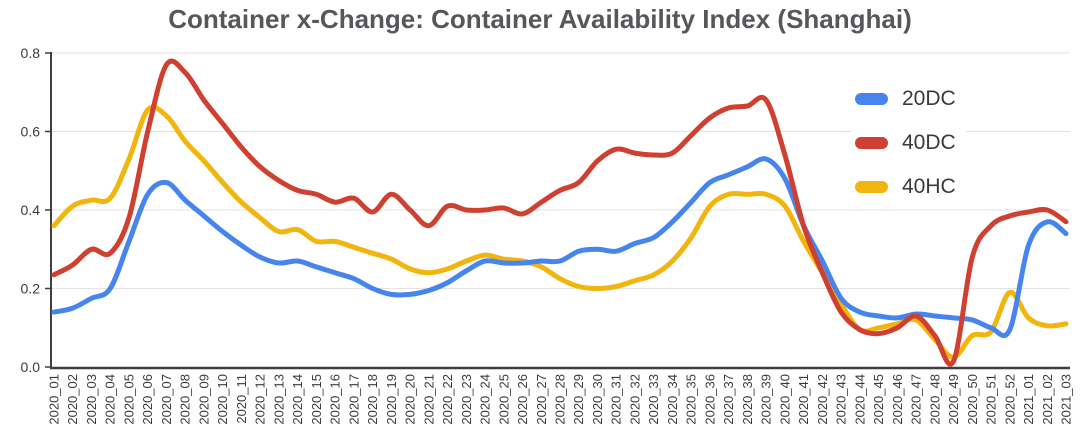  I want to click on x-tick-label: 2020_28, so click(560, 399).